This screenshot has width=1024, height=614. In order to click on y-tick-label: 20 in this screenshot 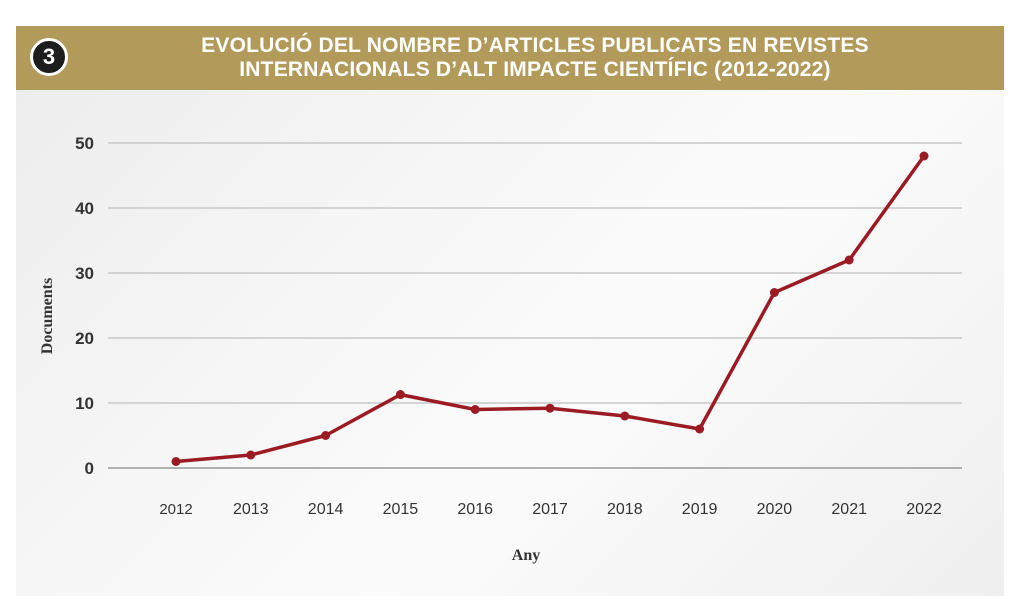, I will do `click(84, 338)`.